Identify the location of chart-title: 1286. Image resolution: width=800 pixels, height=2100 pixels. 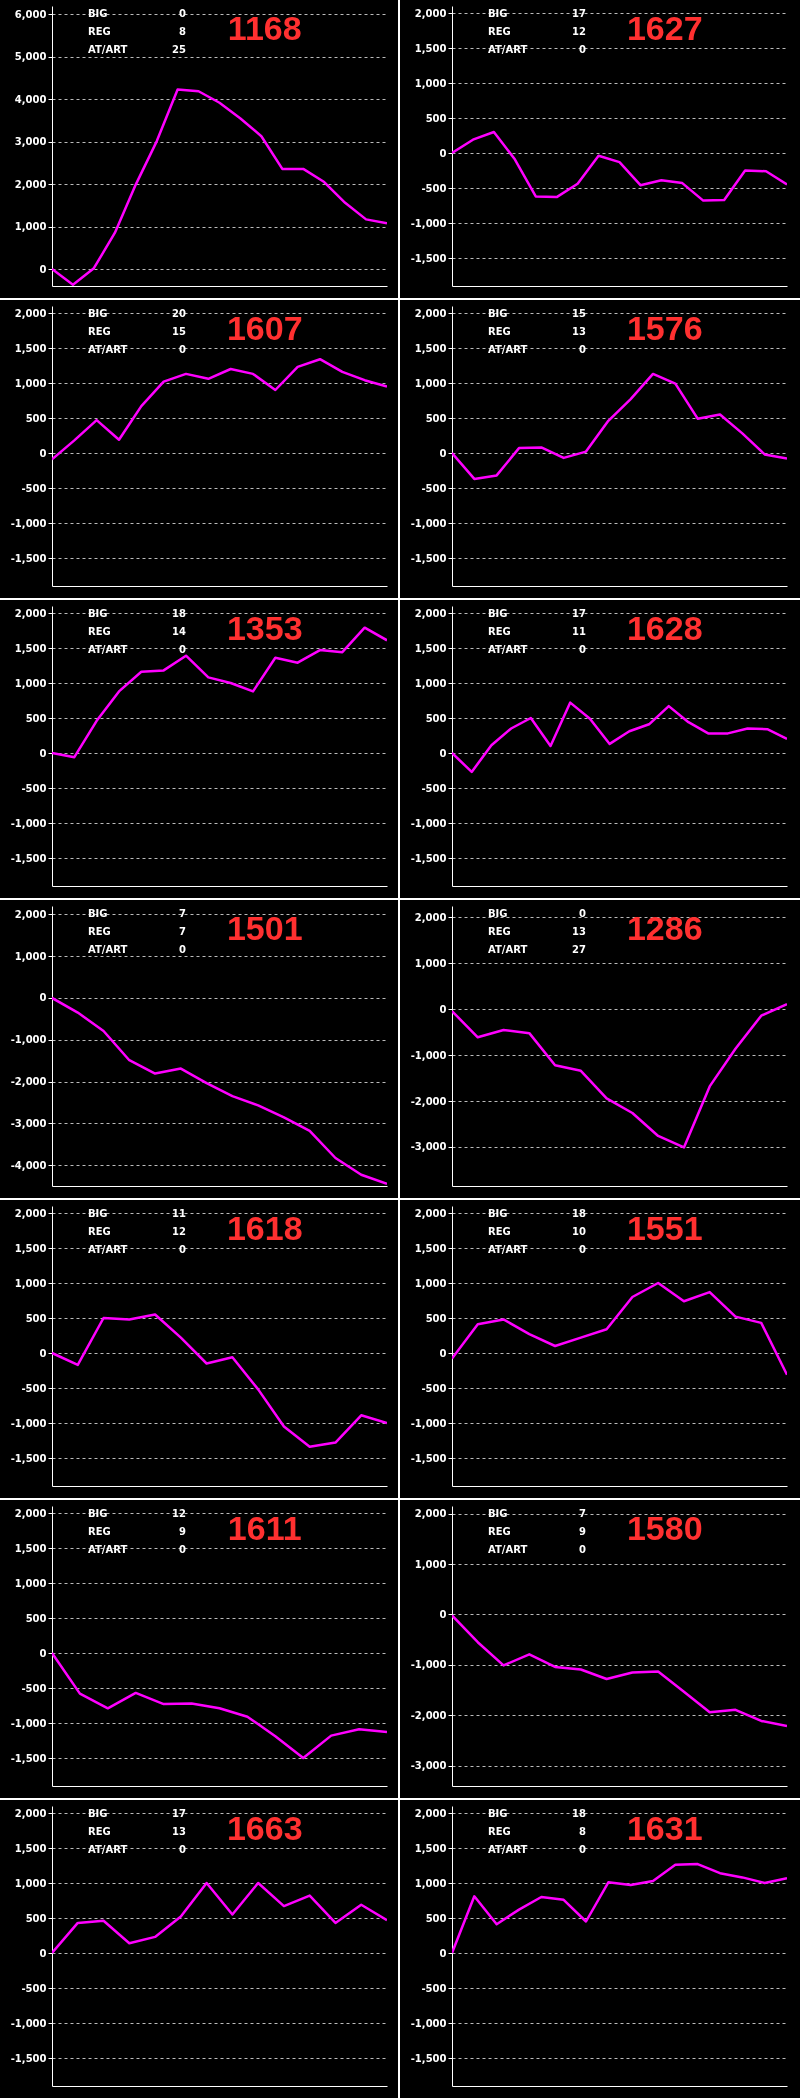
(664, 928).